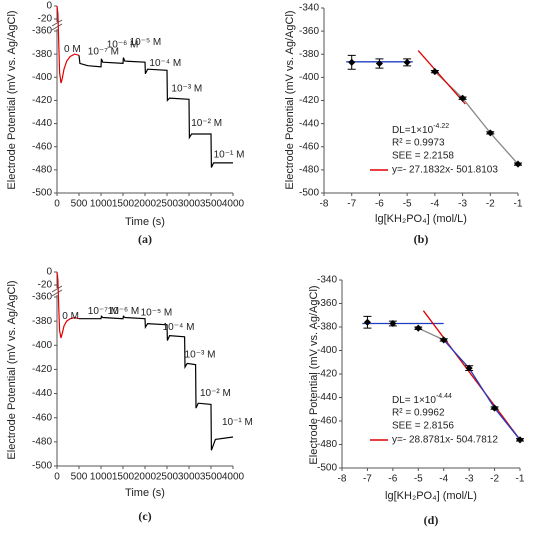  Describe the element at coordinates (124, 311) in the screenshot. I see `annotation: 10⁻⁶ M` at that location.